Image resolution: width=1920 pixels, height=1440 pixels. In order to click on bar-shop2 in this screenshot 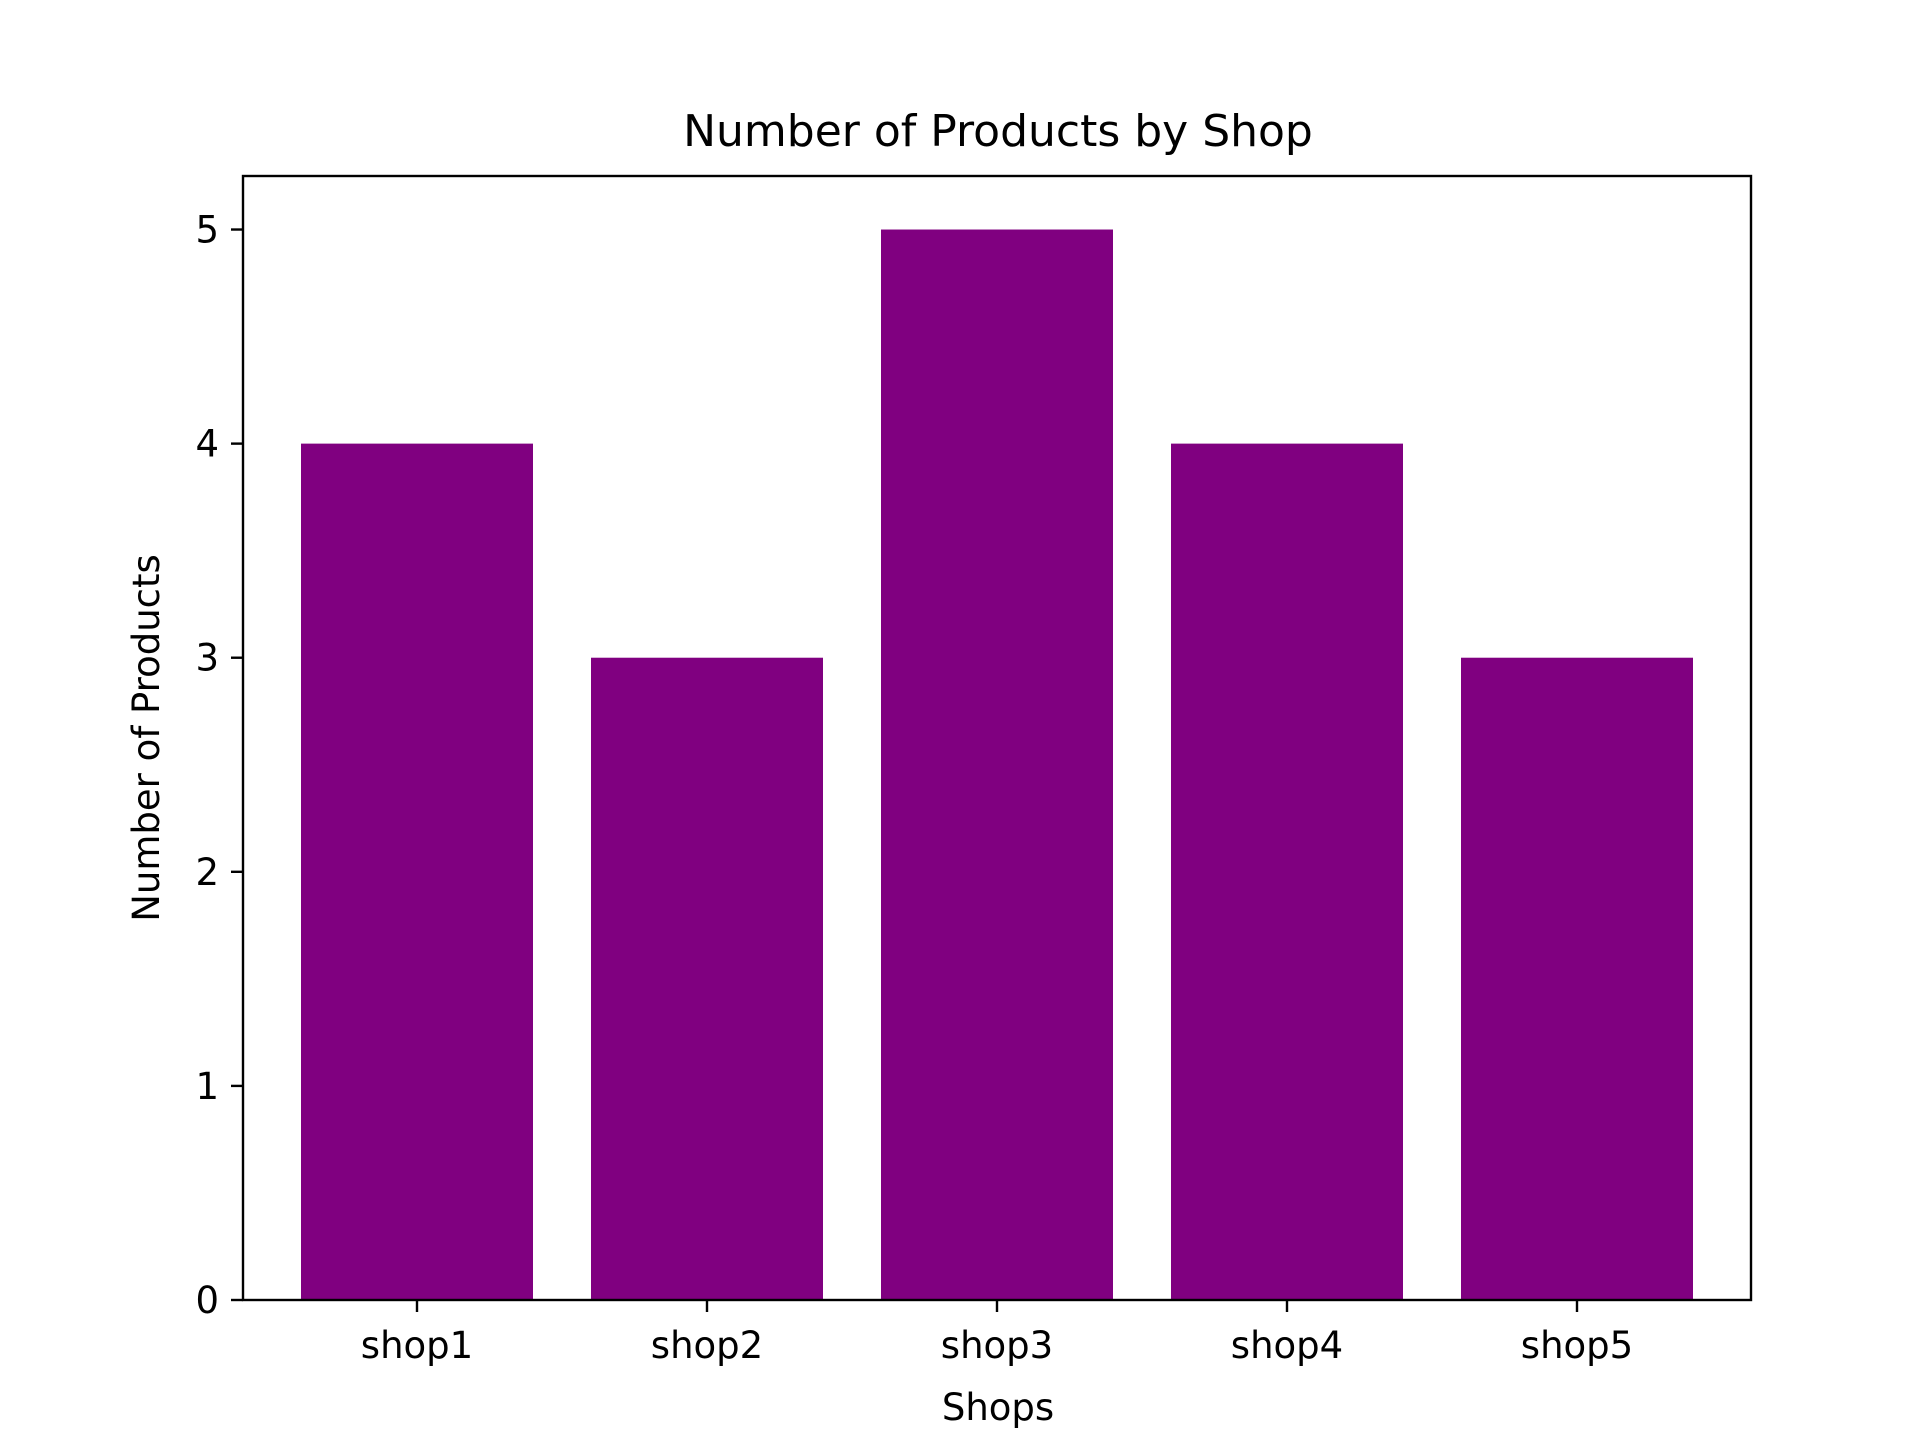, I will do `click(707, 978)`.